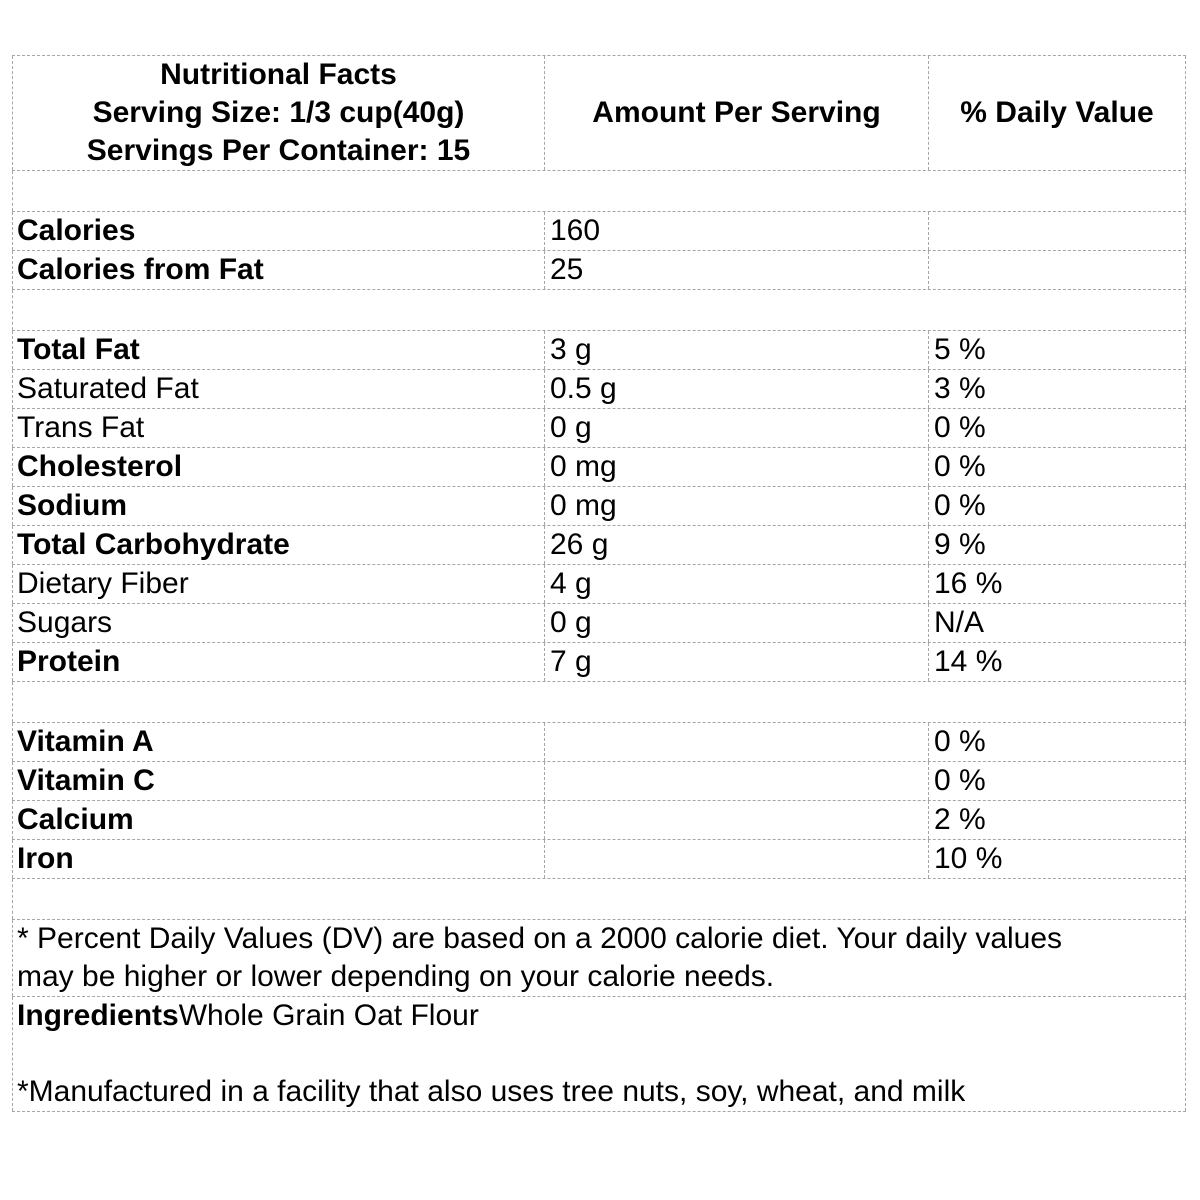  I want to click on table-row: Total Fat 3 g 5 %, so click(599, 350).